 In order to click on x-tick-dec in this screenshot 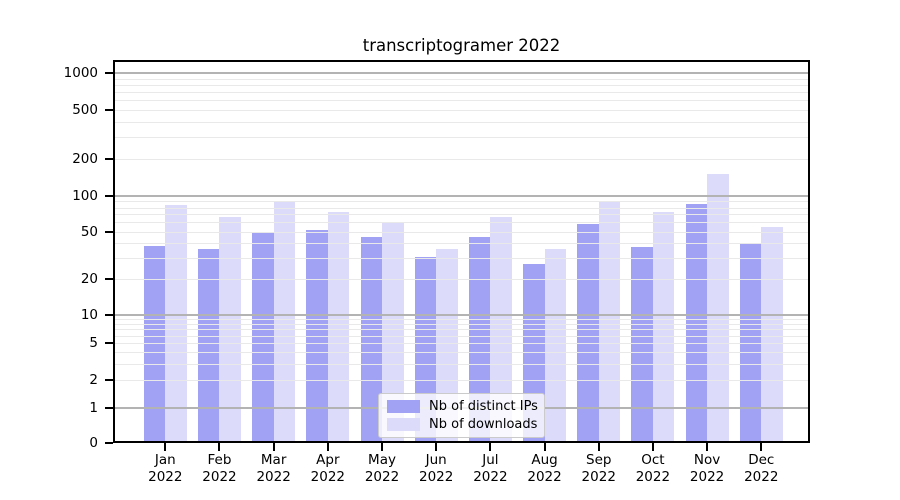, I will do `click(761, 447)`.